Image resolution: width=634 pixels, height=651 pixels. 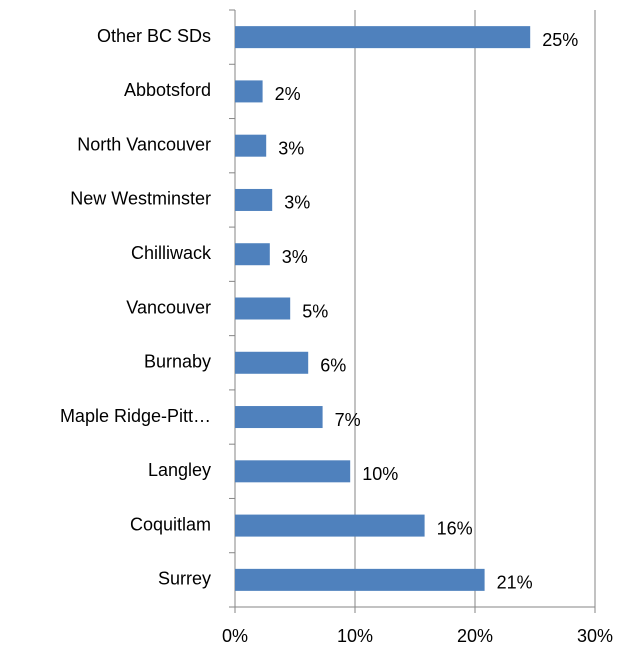 I want to click on y-tick-label: Langley, so click(x=179, y=470).